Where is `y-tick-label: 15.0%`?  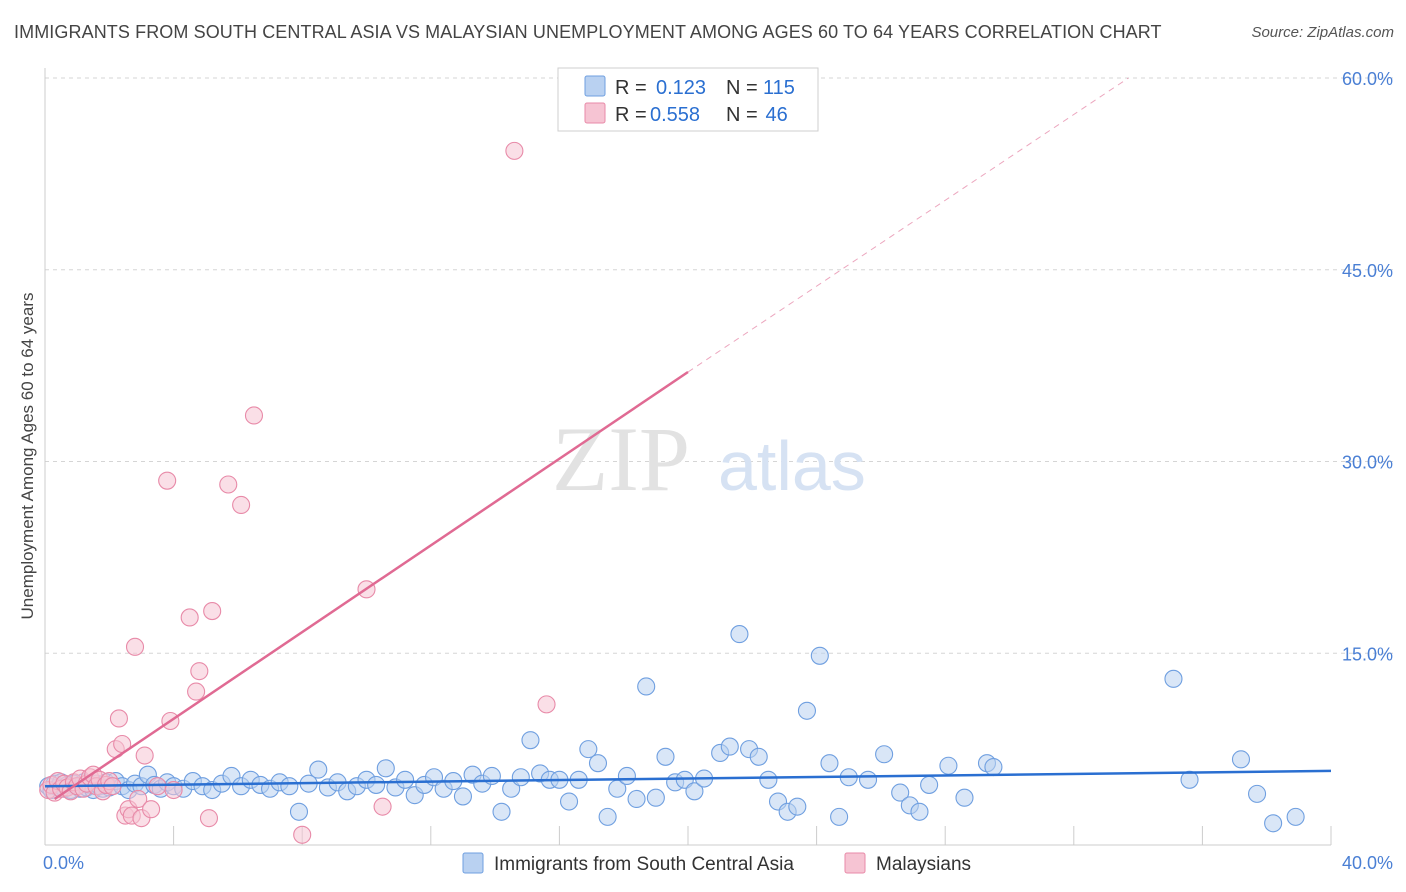
y-tick-label: 15.0% is located at coordinates (1367, 654).